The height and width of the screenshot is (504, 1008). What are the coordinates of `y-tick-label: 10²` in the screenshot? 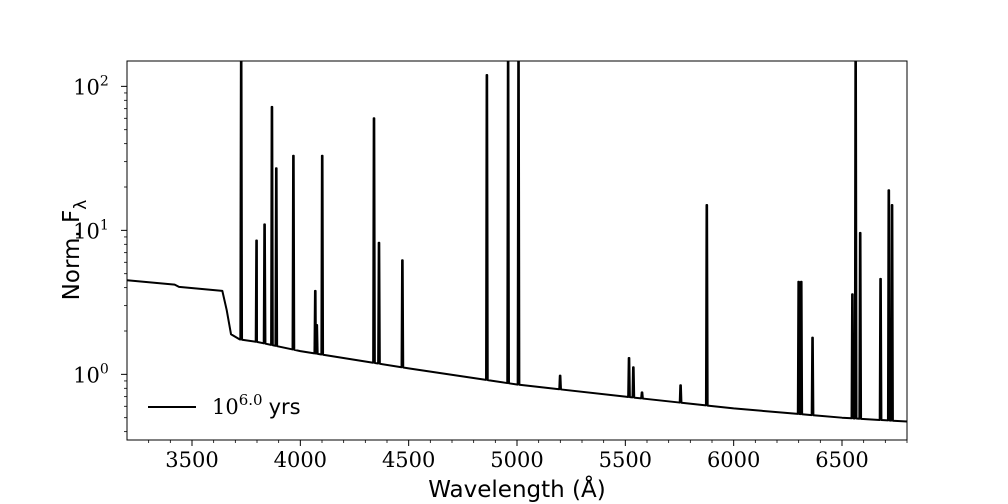 It's located at (91, 86).